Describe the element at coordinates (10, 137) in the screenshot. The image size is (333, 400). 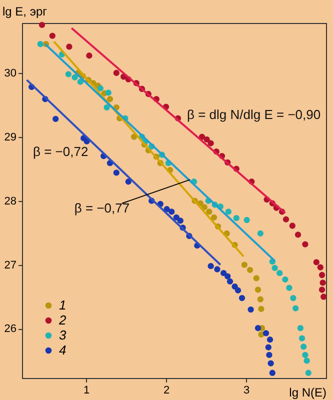
I see `y-tick-label: 29` at that location.